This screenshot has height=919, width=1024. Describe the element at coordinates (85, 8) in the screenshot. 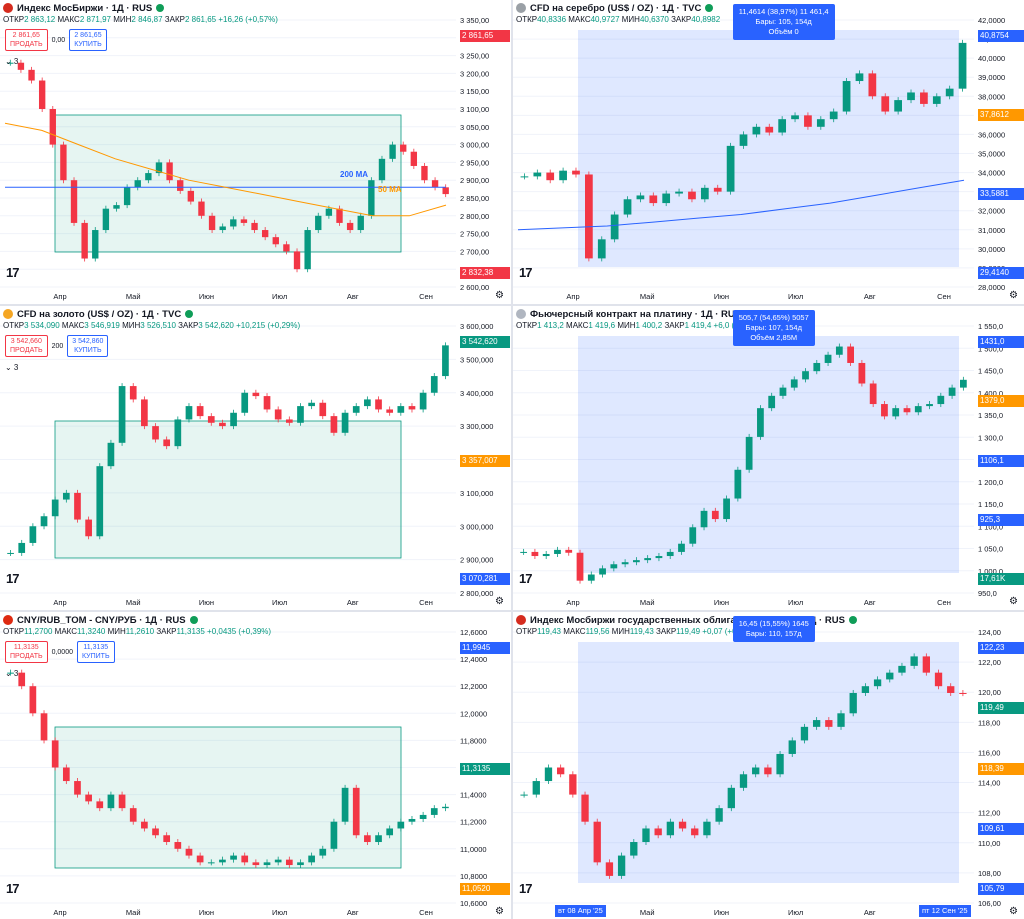

I see `symbol-title: Индекс МосБиржи · 1Д · RUS` at that location.